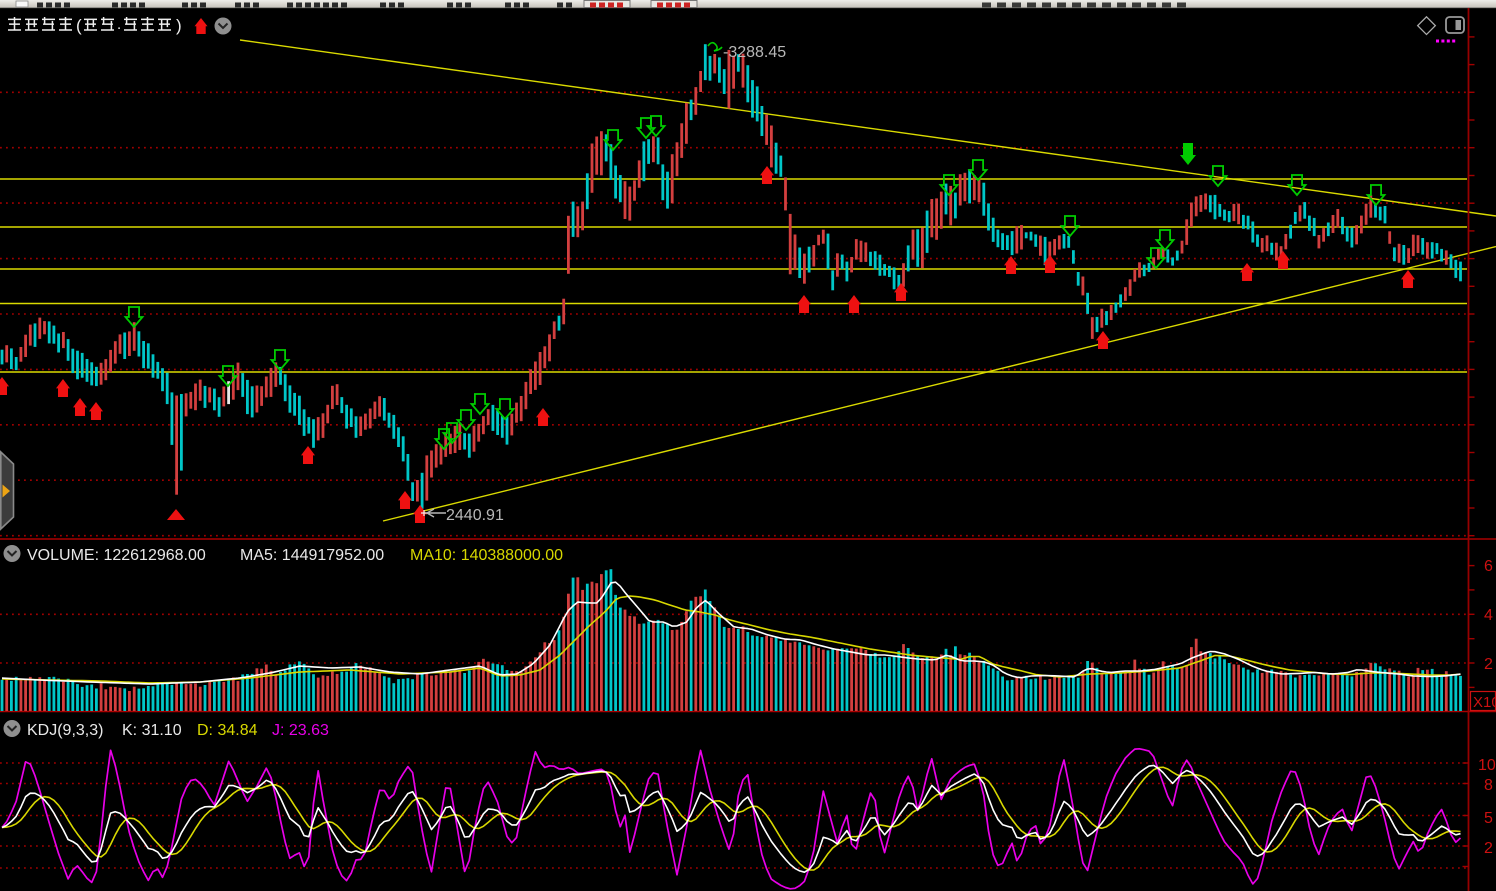 This screenshot has width=1496, height=891. I want to click on svg-text: 2440.91, so click(475, 515).